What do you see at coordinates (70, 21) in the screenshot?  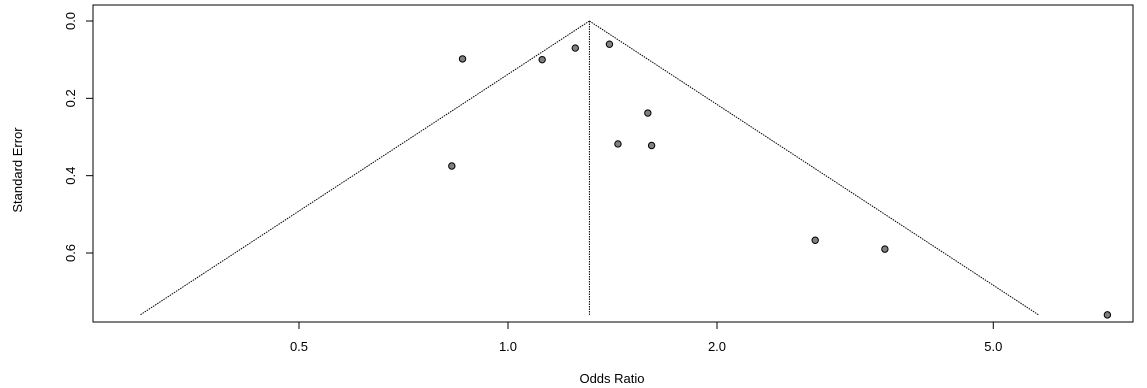 I see `y-tick-label: 0.0` at bounding box center [70, 21].